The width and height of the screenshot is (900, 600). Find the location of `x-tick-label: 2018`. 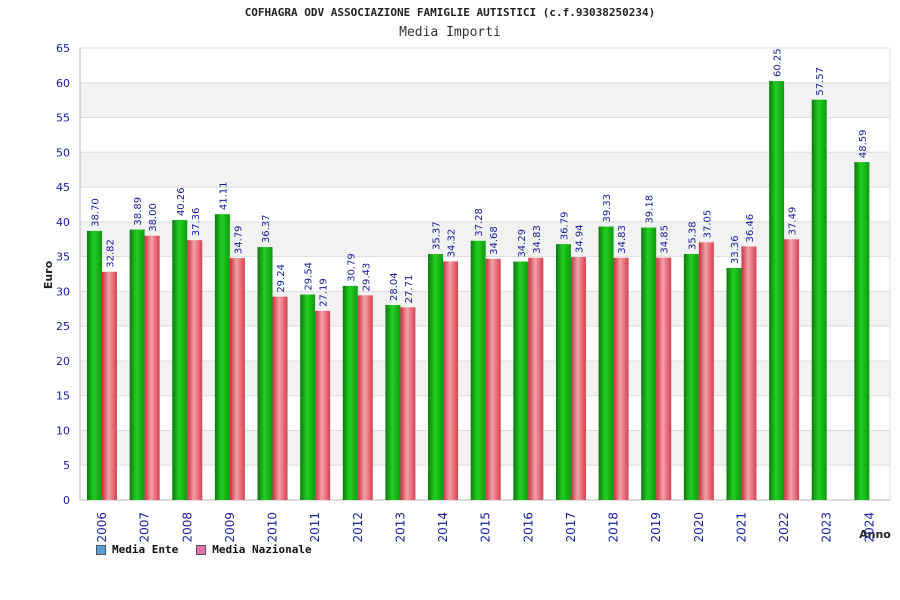

x-tick-label: 2018 is located at coordinates (614, 527).